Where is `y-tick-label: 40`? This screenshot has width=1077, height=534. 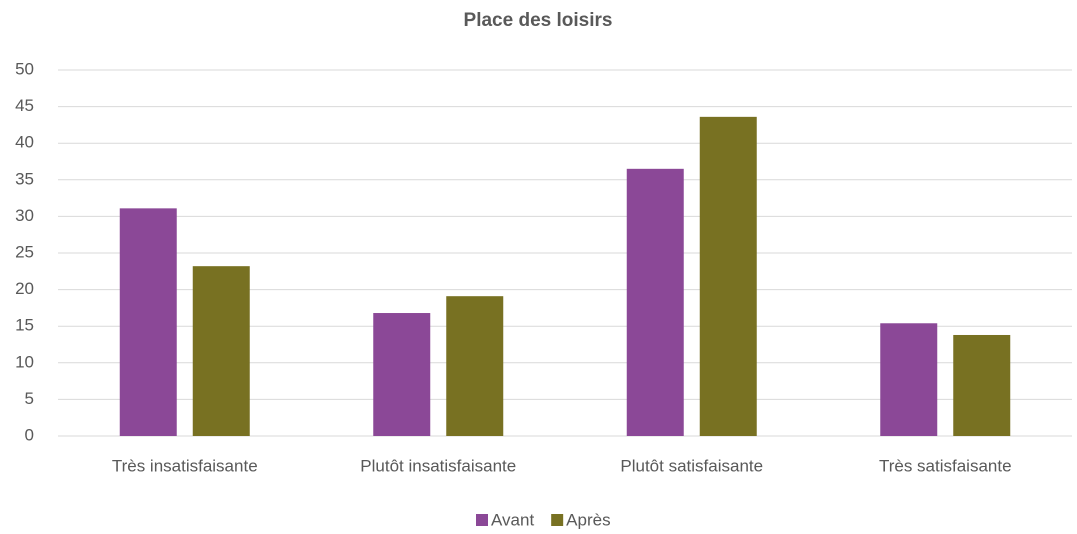
y-tick-label: 40 is located at coordinates (24, 142).